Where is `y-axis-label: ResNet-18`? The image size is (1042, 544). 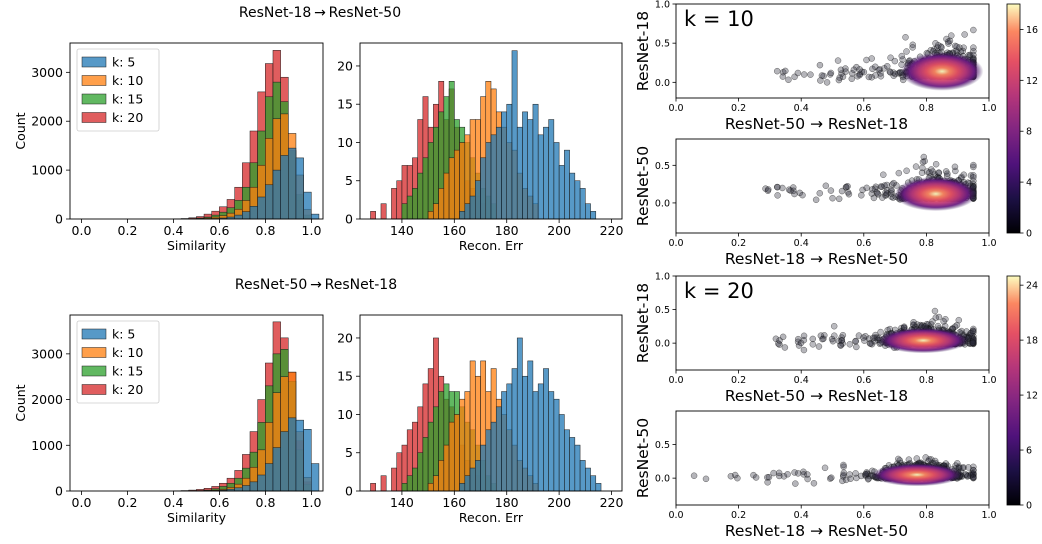 y-axis-label: ResNet-18 is located at coordinates (643, 51).